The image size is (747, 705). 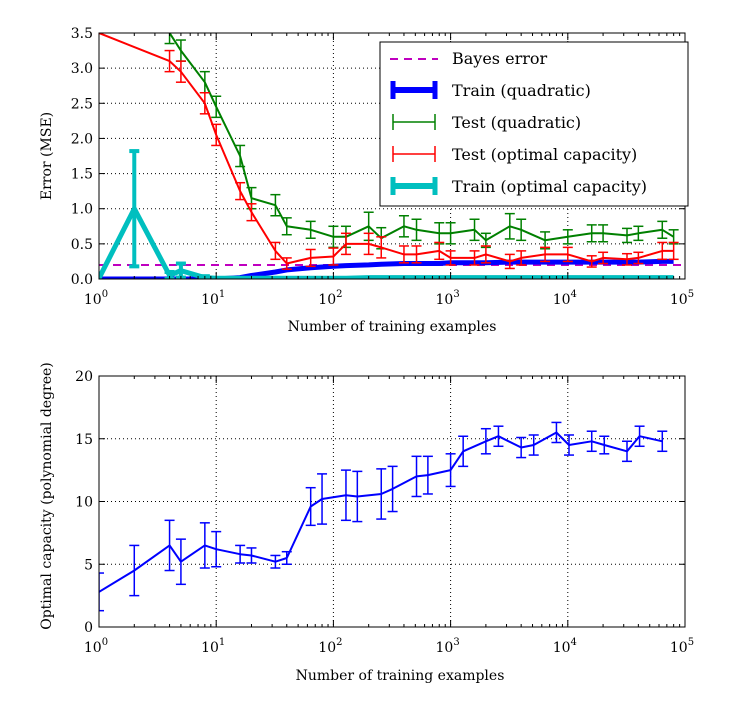 I want to click on x-tick-label: 10⁰, so click(x=96, y=646).